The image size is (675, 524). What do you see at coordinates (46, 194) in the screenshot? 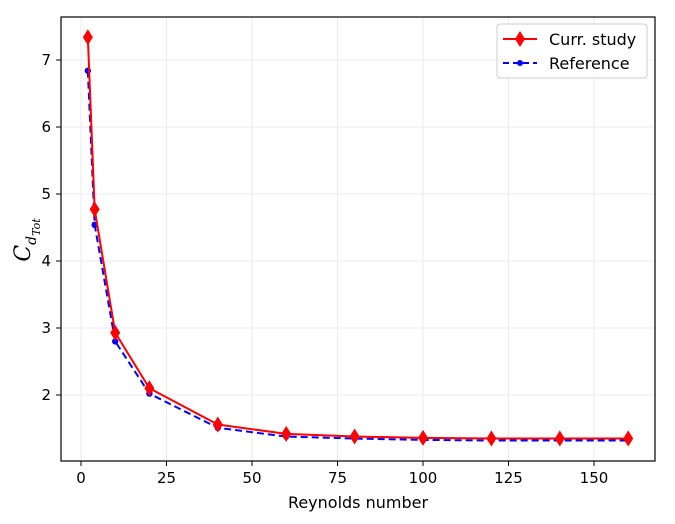
I see `y-tick-label: 5` at bounding box center [46, 194].